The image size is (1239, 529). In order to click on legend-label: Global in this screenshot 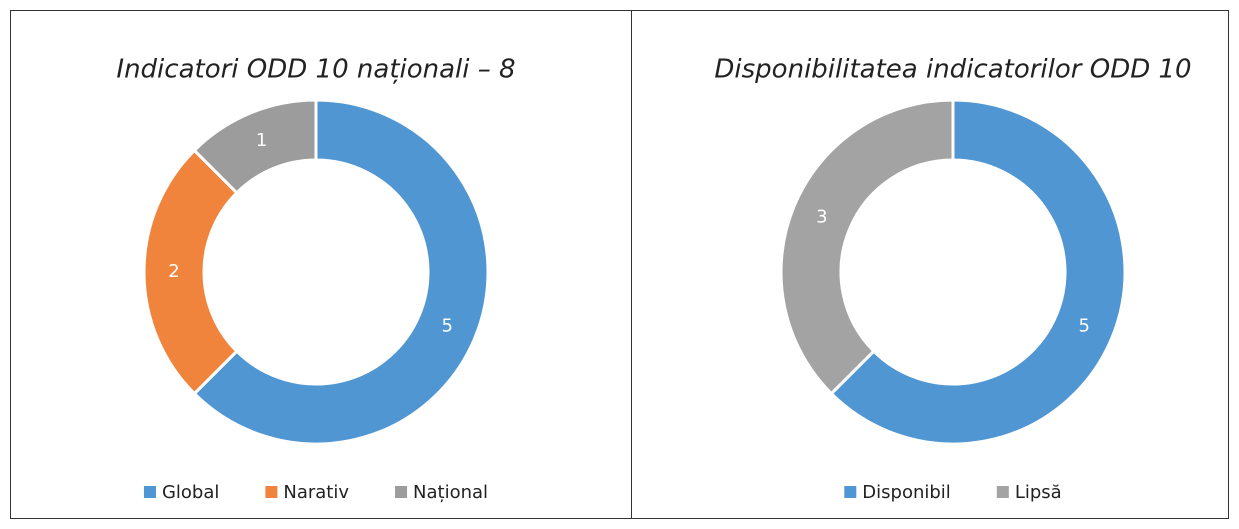, I will do `click(190, 492)`.